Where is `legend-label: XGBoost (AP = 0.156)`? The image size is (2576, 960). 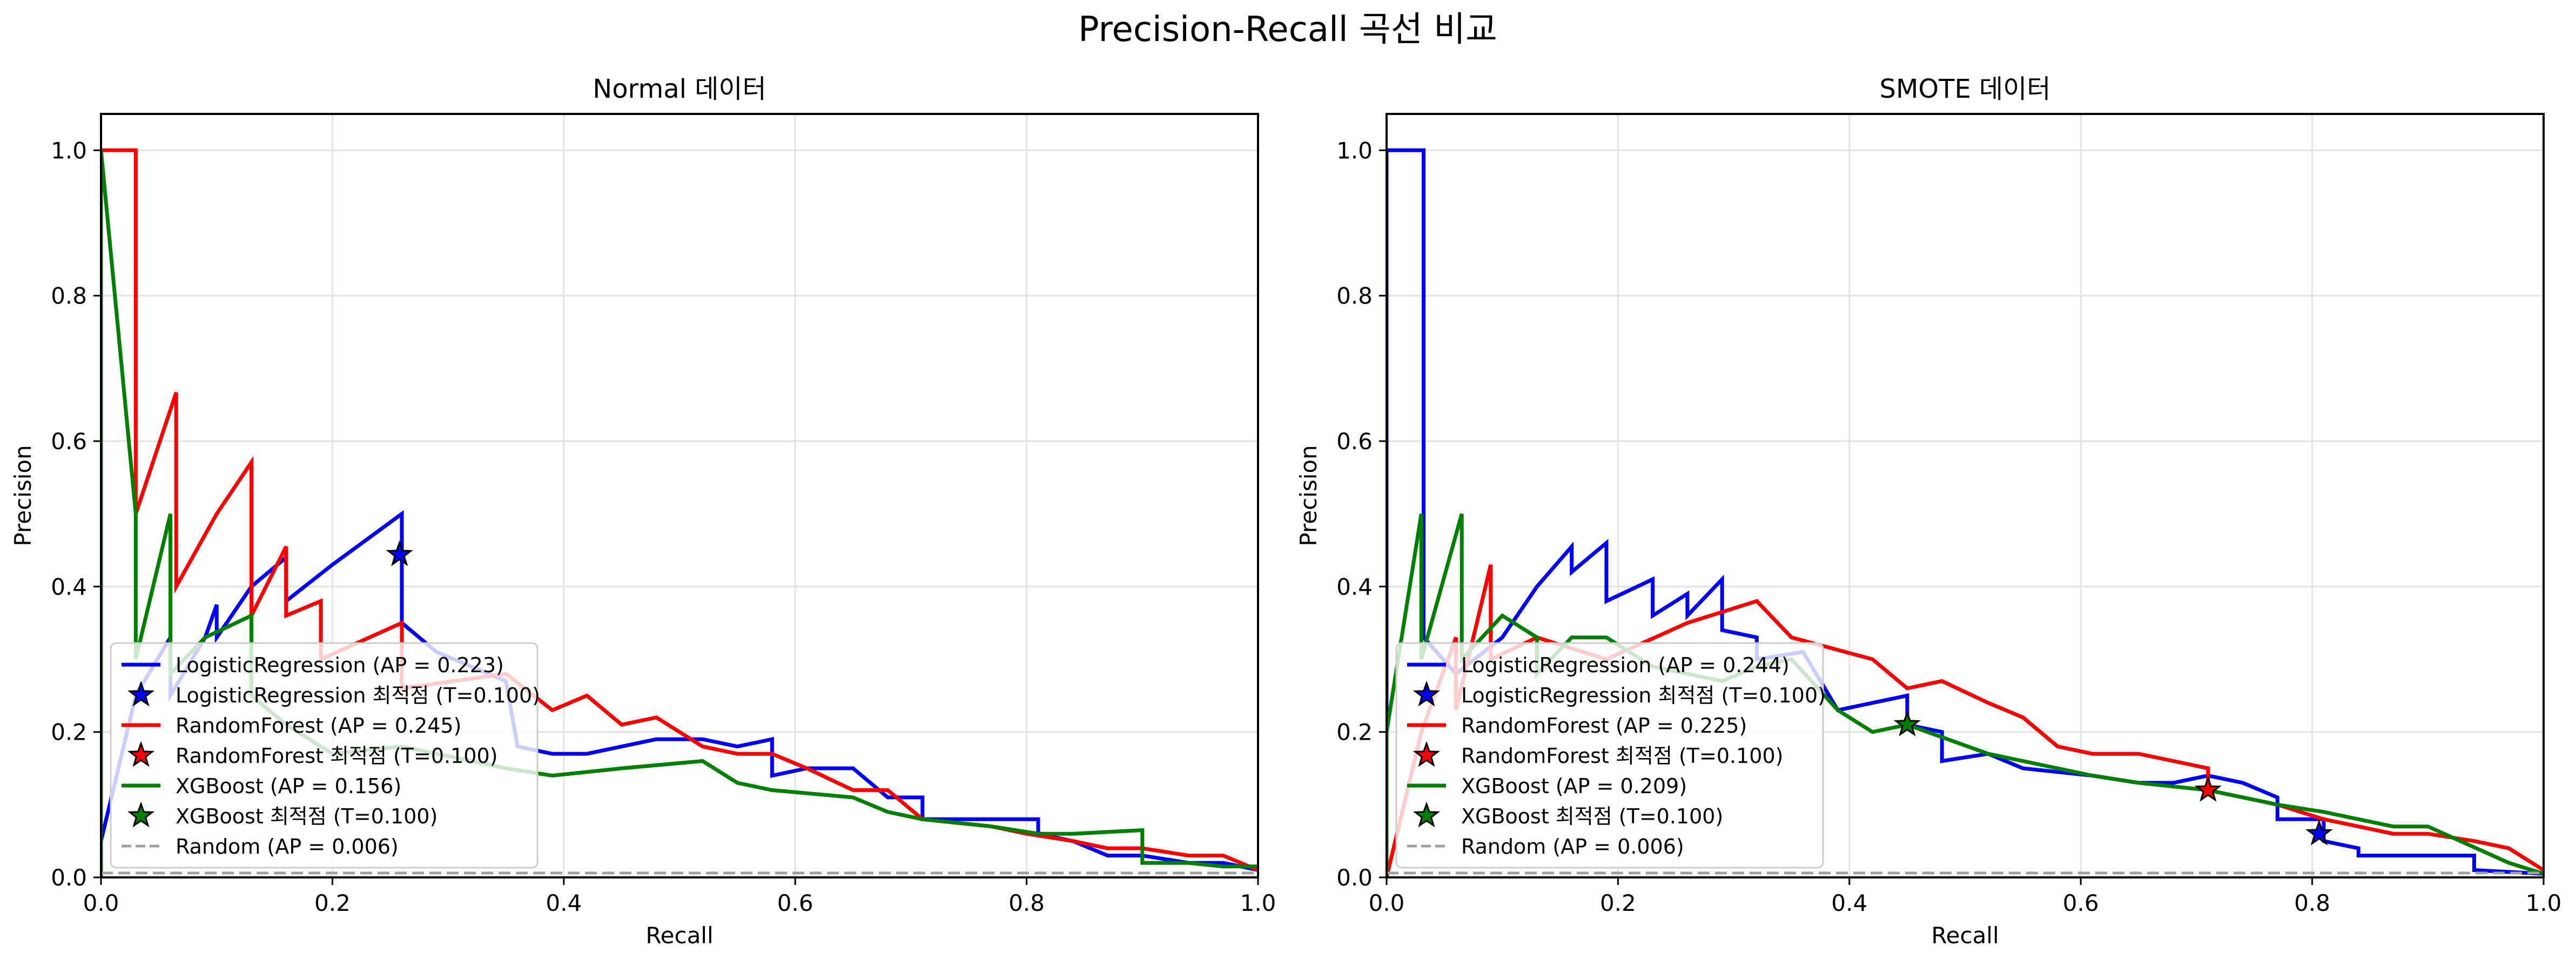 legend-label: XGBoost (AP = 0.156) is located at coordinates (288, 786).